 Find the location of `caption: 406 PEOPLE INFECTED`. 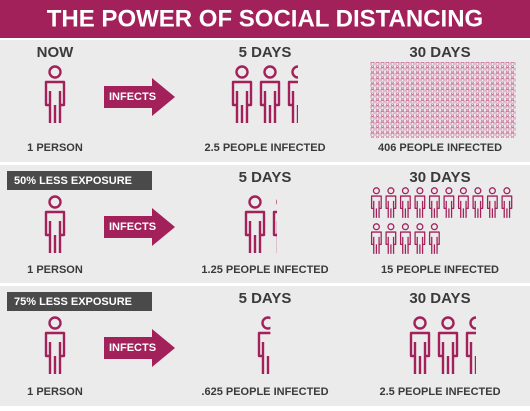

caption: 406 PEOPLE INFECTED is located at coordinates (440, 148).